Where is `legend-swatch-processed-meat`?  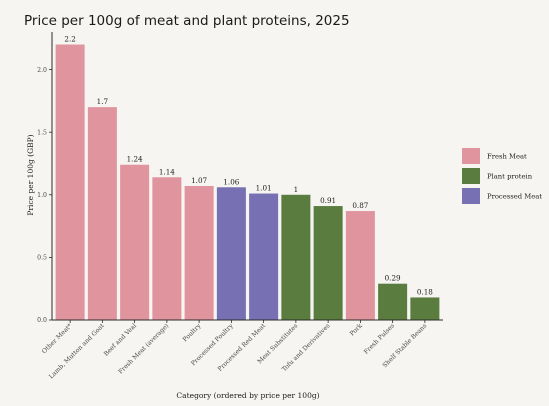
legend-swatch-processed-meat is located at coordinates (471, 196).